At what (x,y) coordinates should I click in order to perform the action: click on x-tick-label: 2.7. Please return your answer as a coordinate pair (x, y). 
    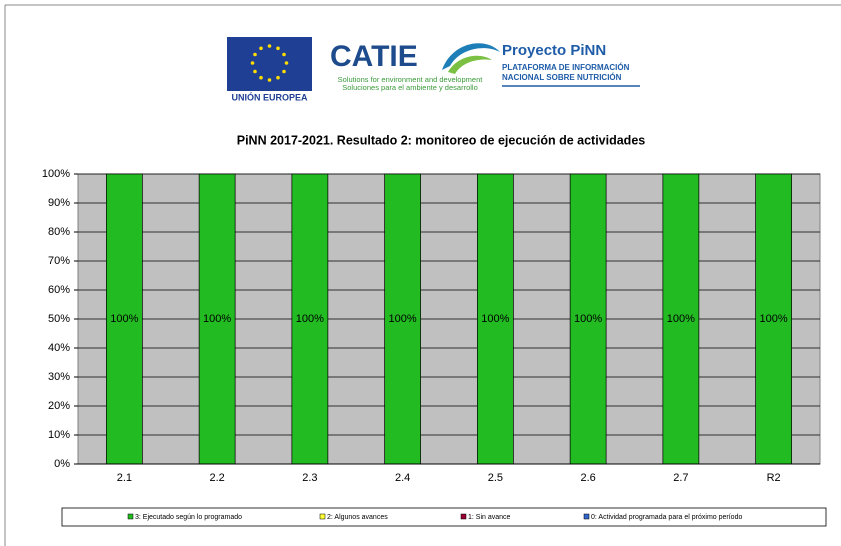
    Looking at the image, I should click on (680, 478).